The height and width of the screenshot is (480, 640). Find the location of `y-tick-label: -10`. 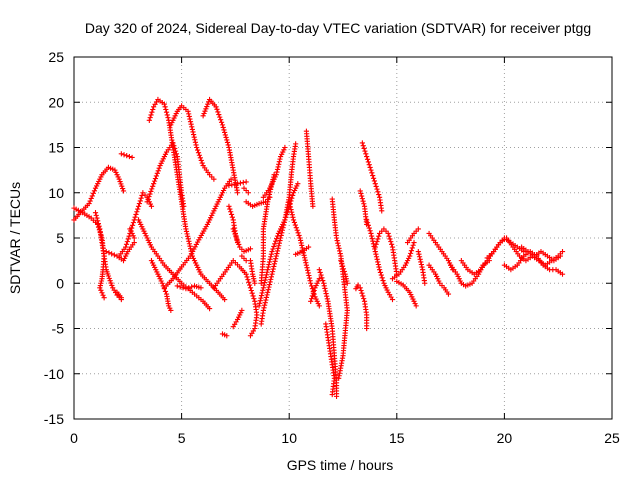

y-tick-label: -10 is located at coordinates (54, 374).